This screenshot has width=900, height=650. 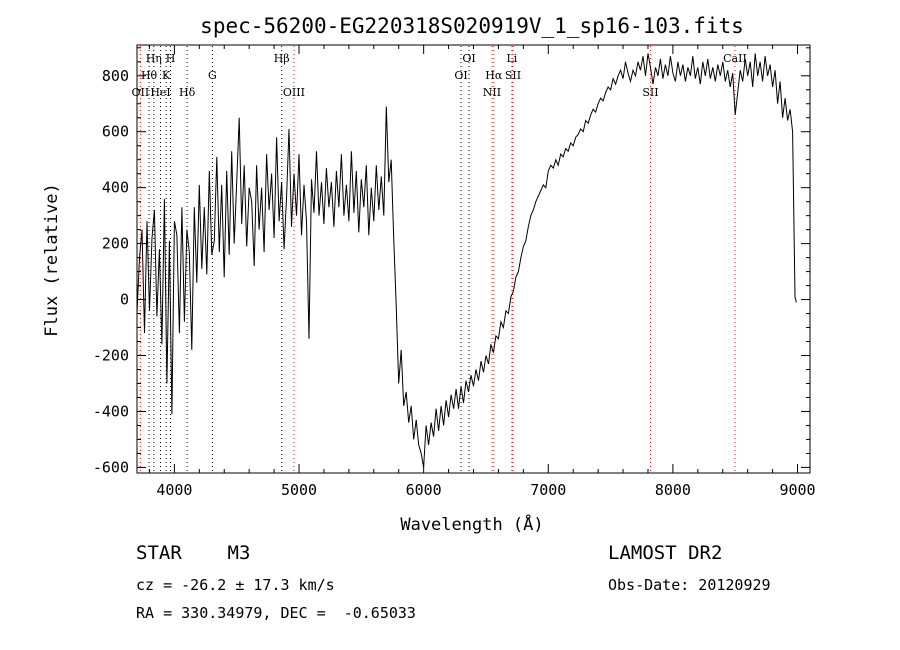 What do you see at coordinates (160, 92) in the screenshot?
I see `line-marker-label: HeI` at bounding box center [160, 92].